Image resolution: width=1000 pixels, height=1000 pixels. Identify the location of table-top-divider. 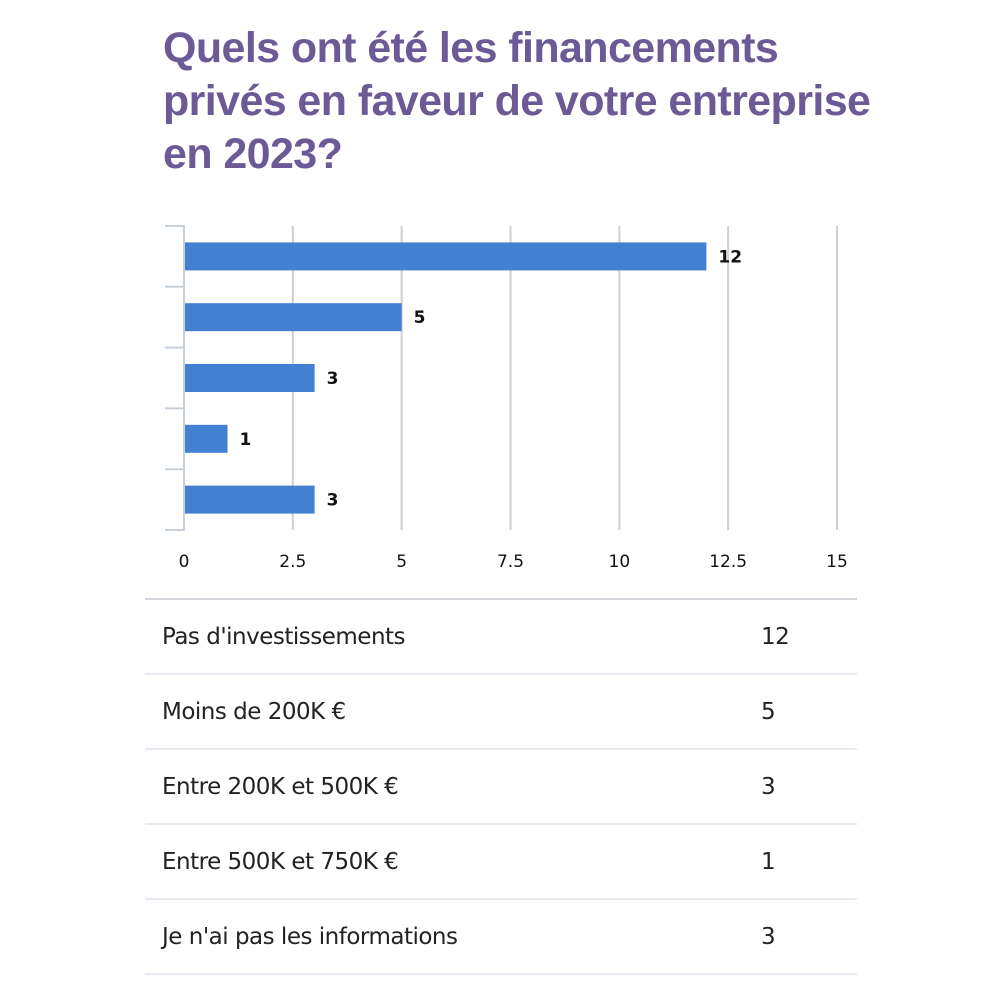
(501, 599).